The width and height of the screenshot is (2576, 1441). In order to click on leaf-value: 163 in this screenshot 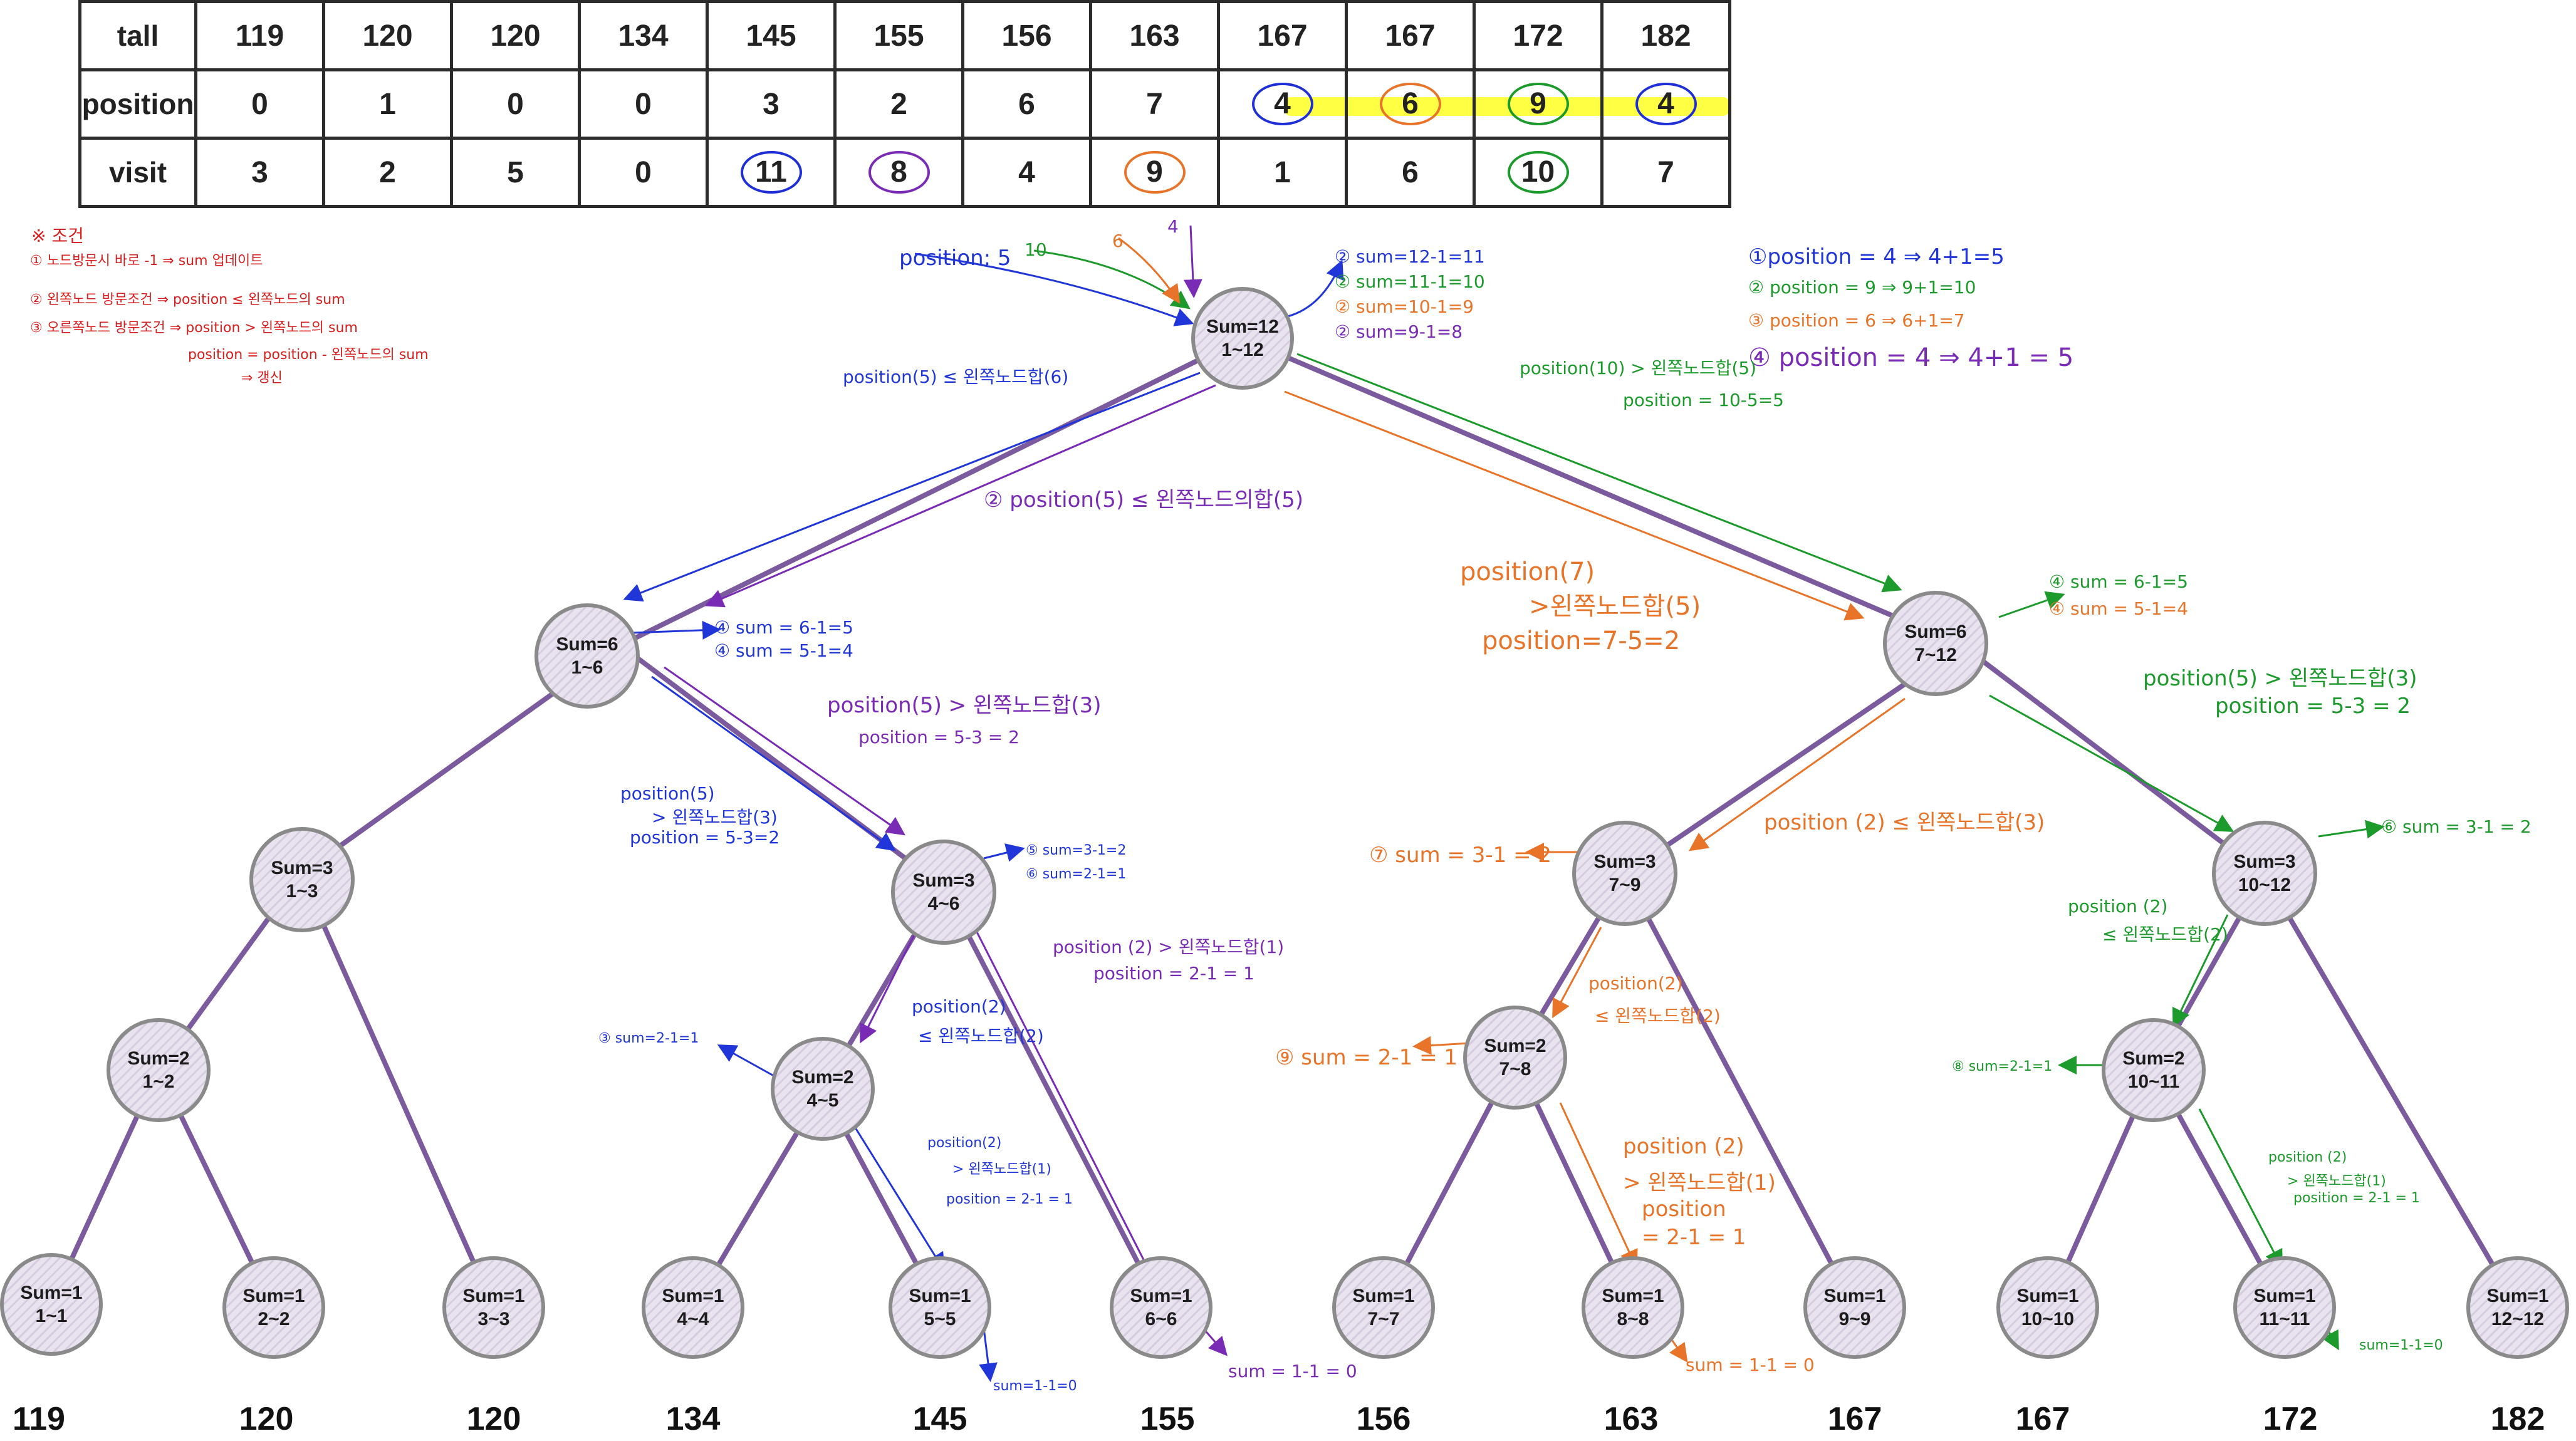, I will do `click(1631, 1419)`.